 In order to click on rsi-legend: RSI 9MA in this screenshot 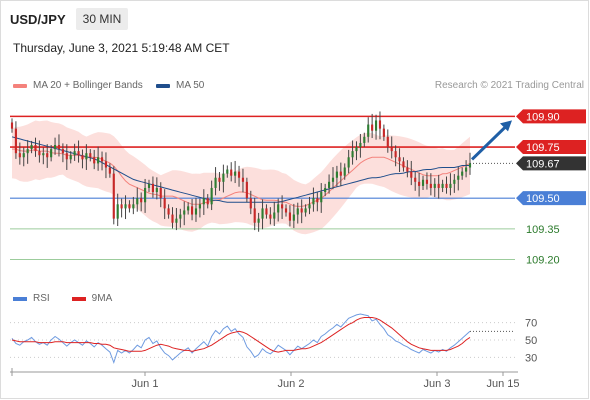, I will do `click(62, 298)`.